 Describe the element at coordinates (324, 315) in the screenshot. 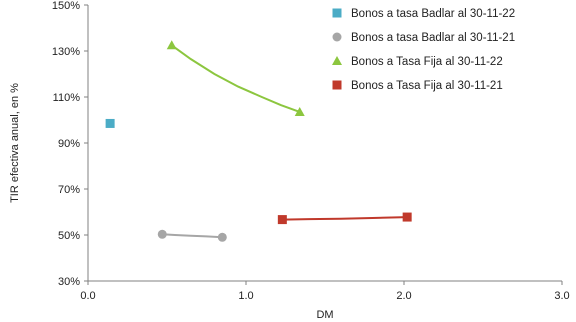

I see `x-axis-title: DM` at that location.